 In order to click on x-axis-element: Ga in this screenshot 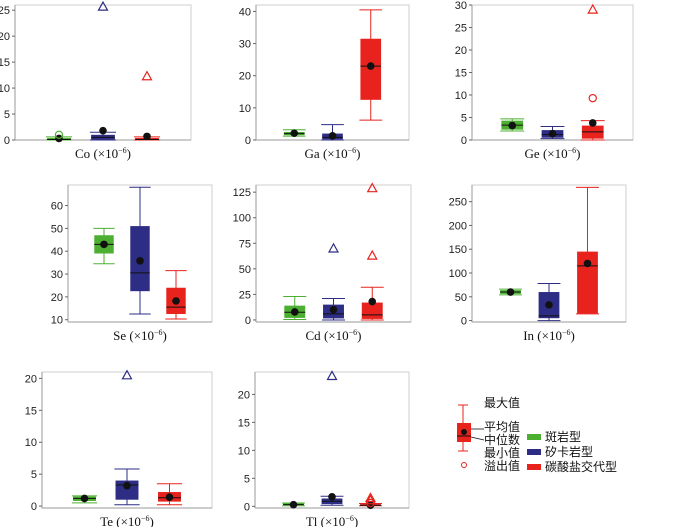, I will do `click(312, 153)`.